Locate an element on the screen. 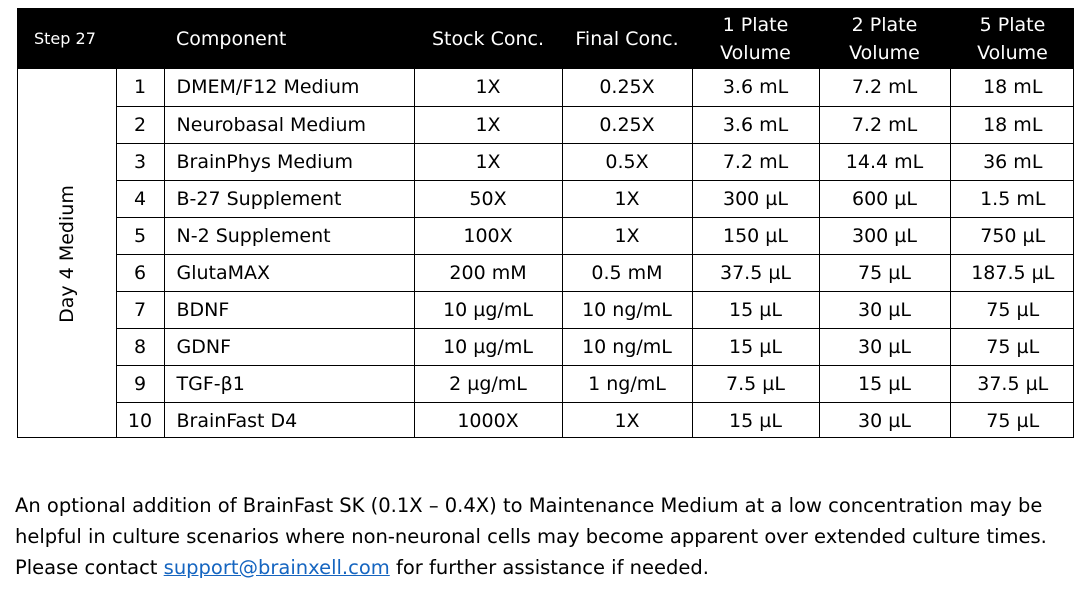  plate1-volume: 37.5 µL is located at coordinates (755, 273).